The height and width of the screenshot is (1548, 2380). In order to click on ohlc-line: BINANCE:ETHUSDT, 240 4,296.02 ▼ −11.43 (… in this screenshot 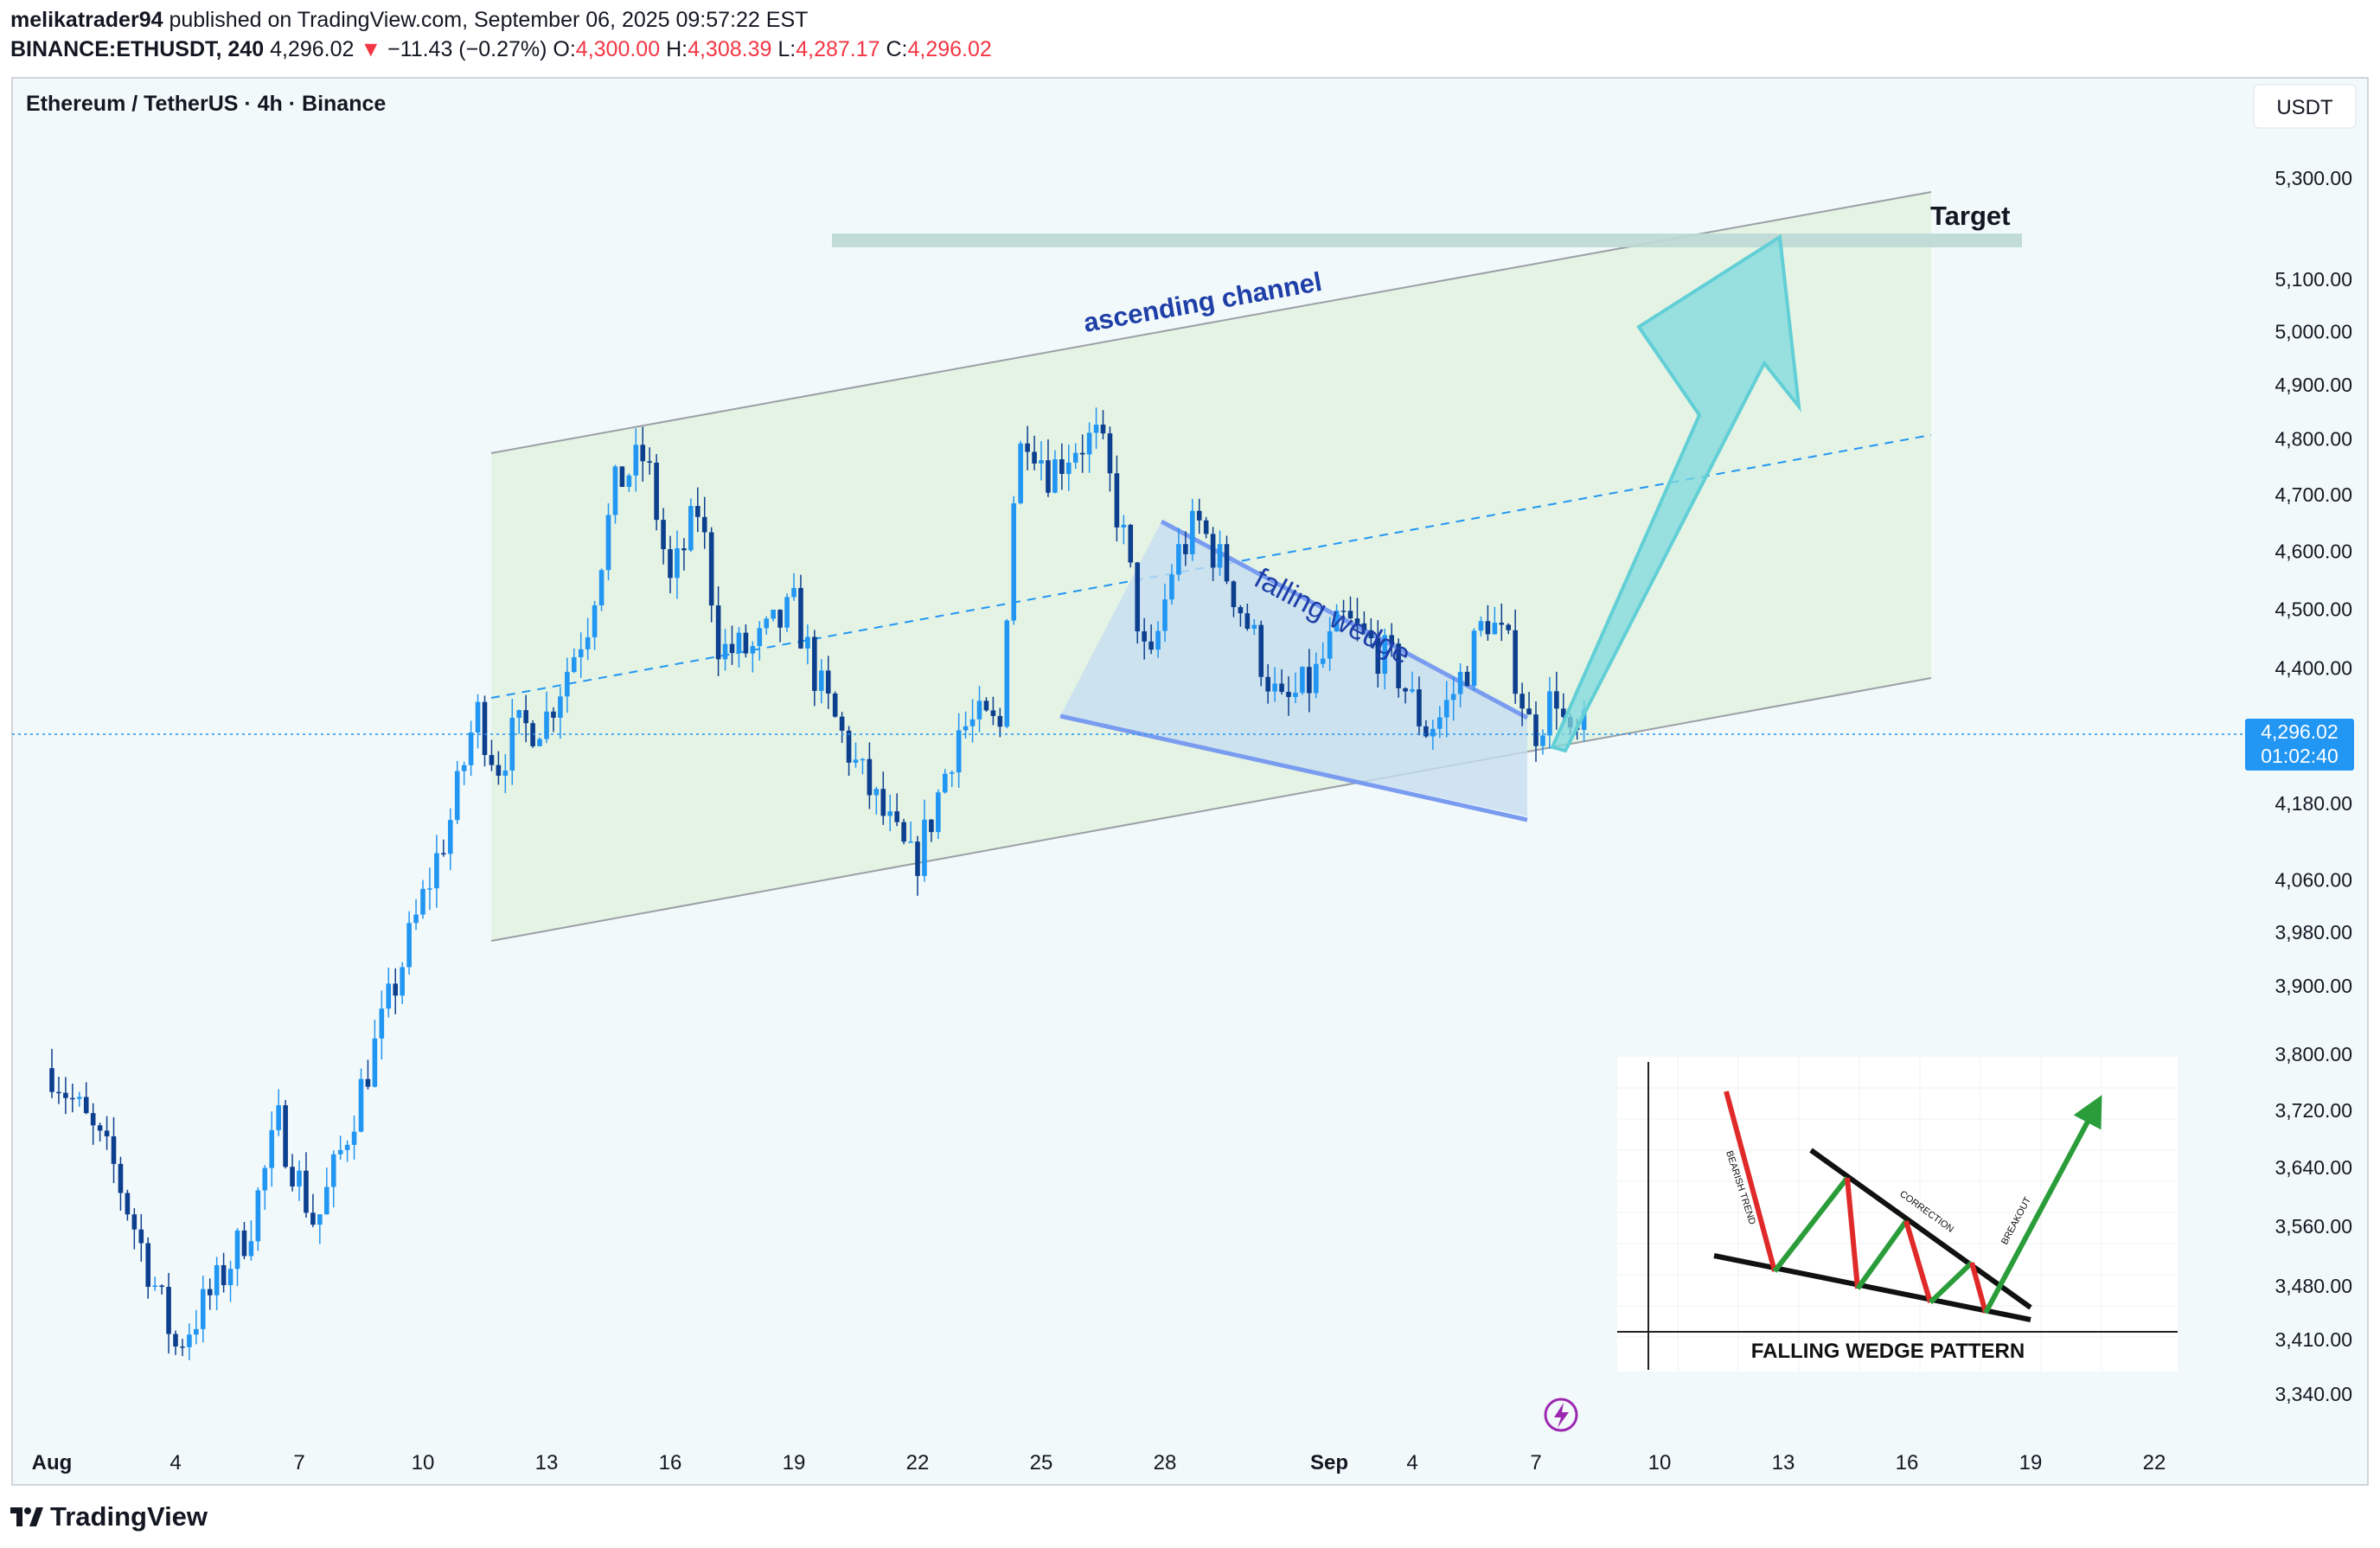, I will do `click(501, 49)`.